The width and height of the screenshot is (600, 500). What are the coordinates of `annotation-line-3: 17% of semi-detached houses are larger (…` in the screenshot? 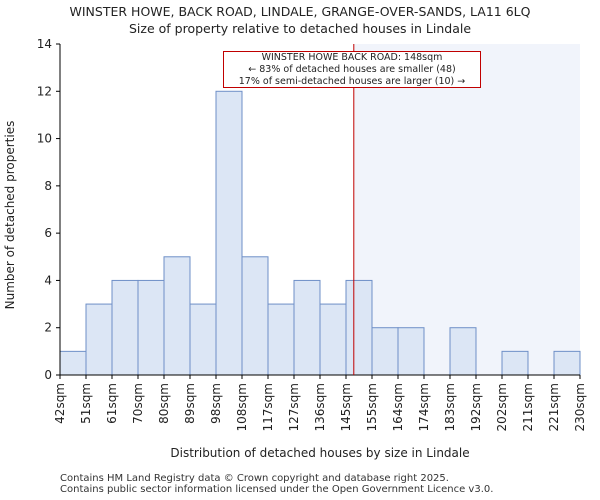 It's located at (352, 81).